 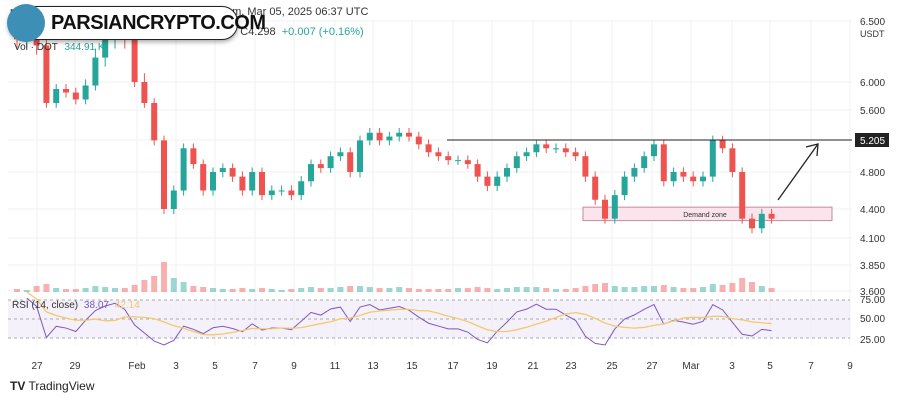 What do you see at coordinates (811, 366) in the screenshot?
I see `date-tick-label: 7` at bounding box center [811, 366].